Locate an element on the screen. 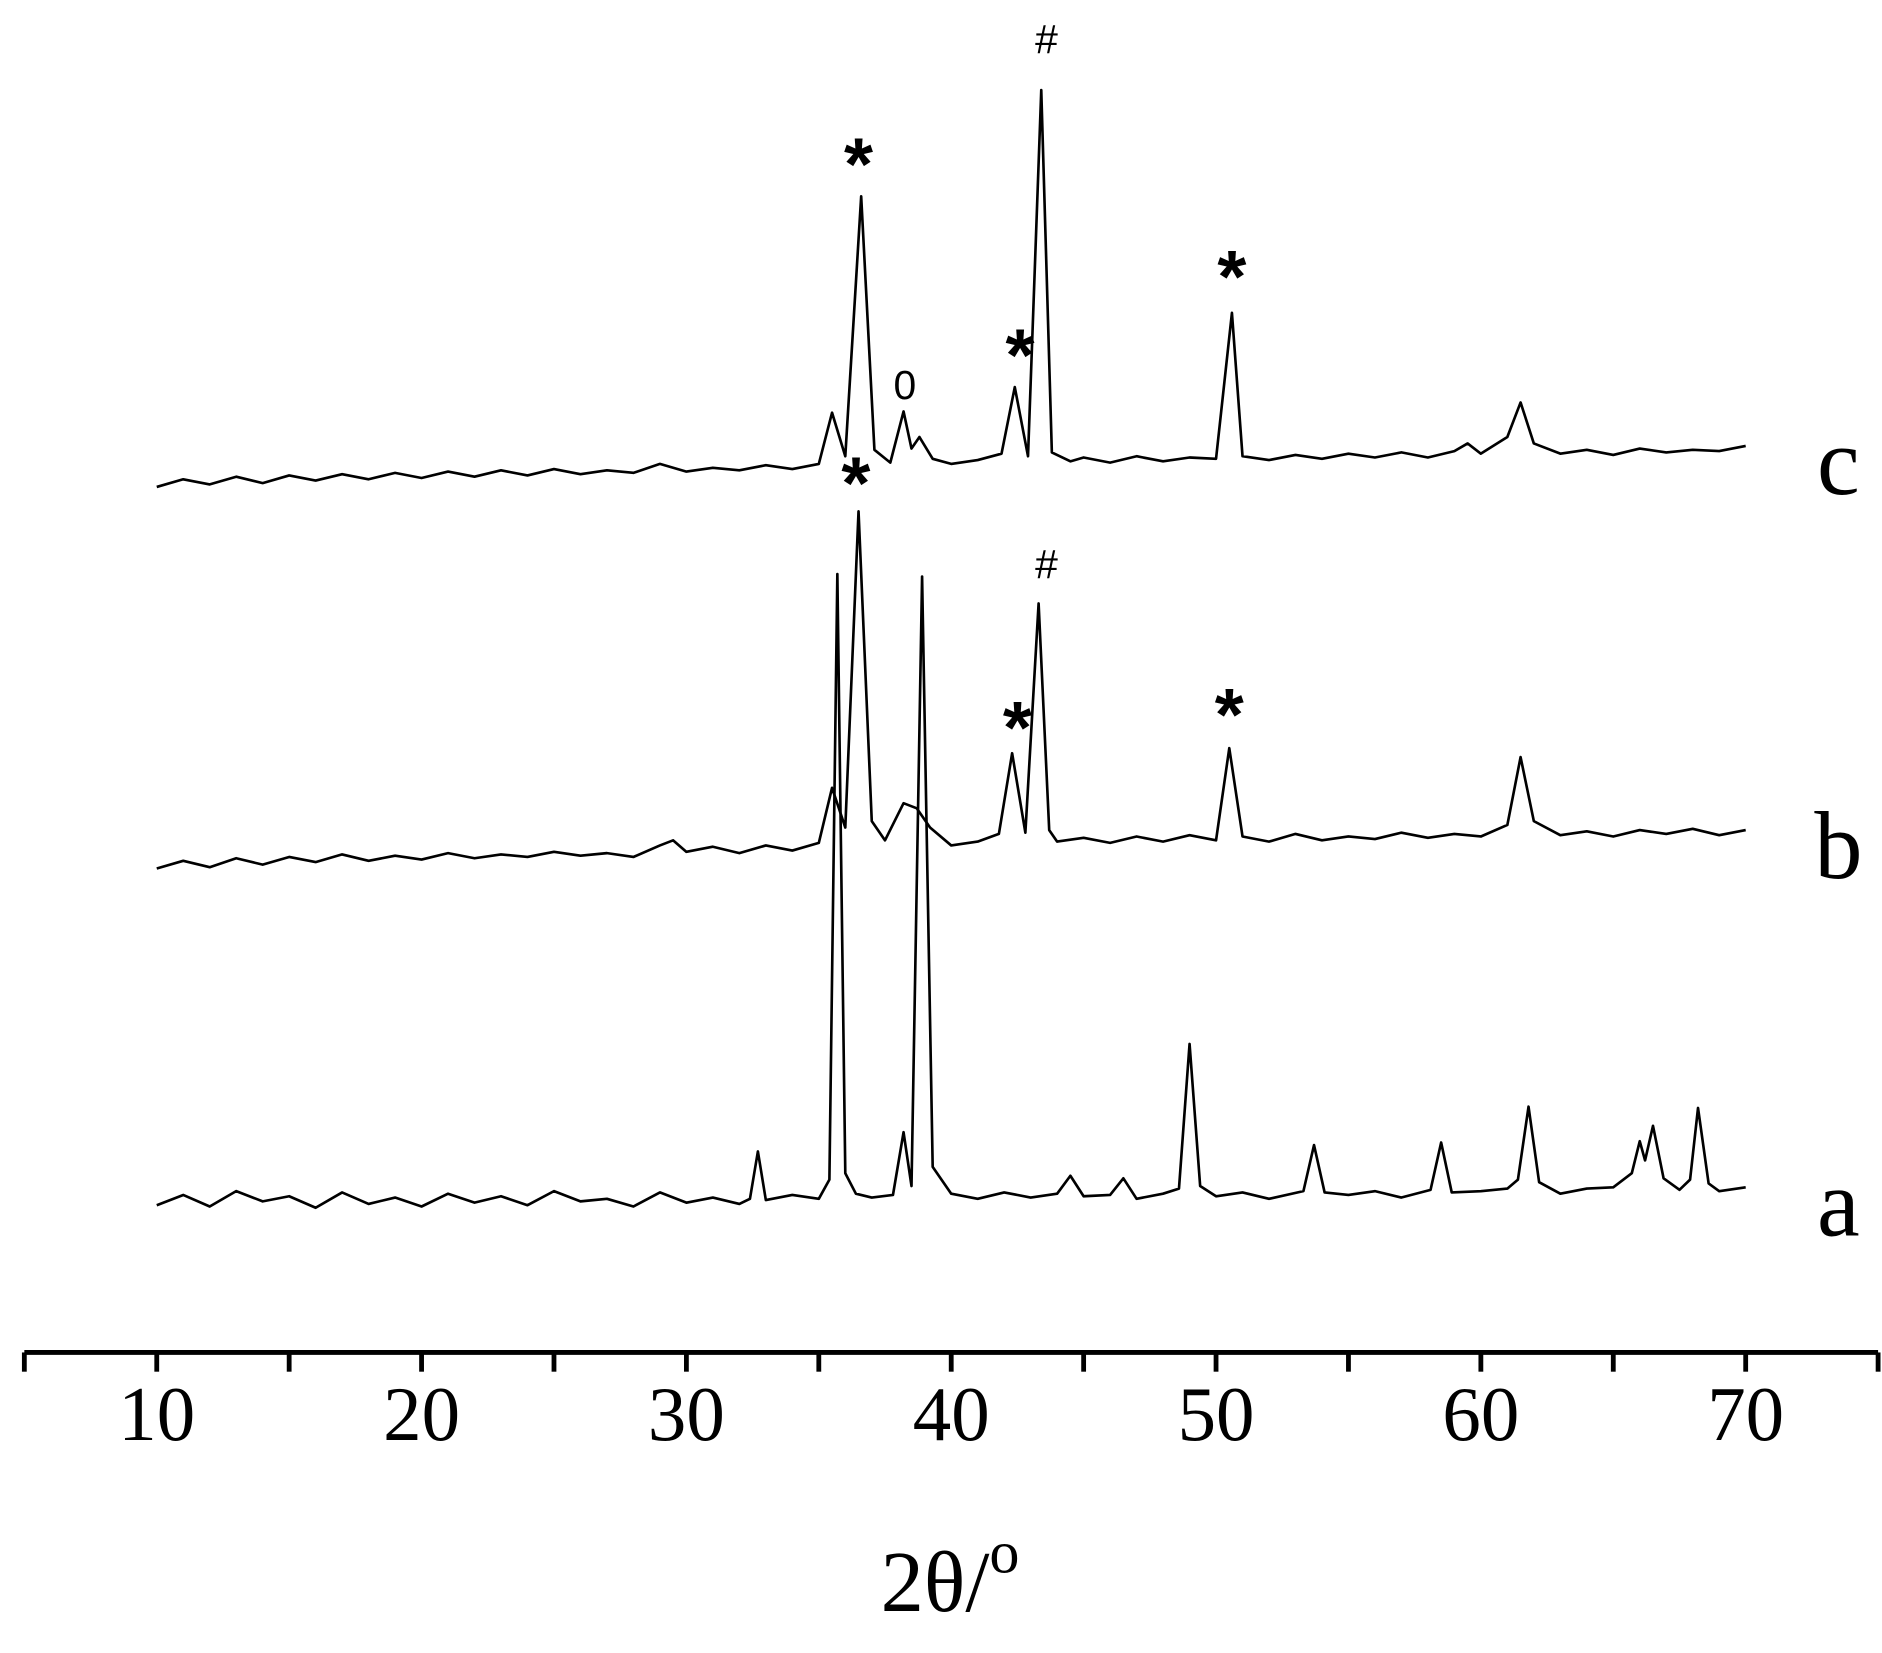 Image resolution: width=1882 pixels, height=1653 pixels. annotation: 0 is located at coordinates (905, 385).